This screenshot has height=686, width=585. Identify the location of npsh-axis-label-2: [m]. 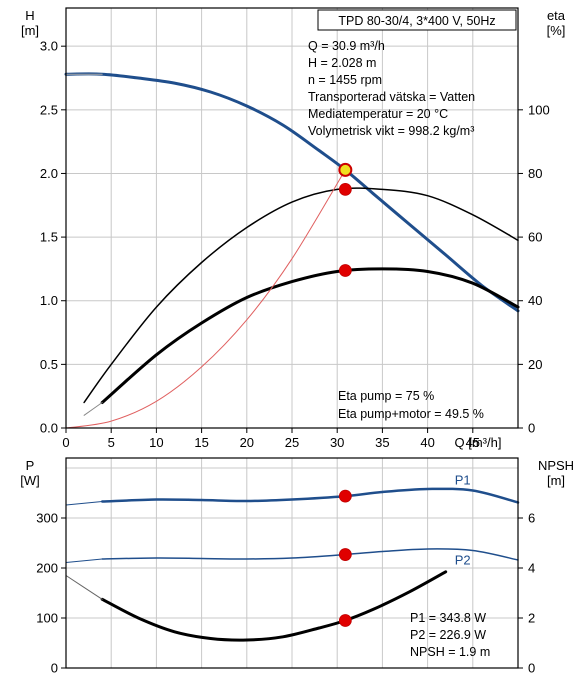
(556, 480).